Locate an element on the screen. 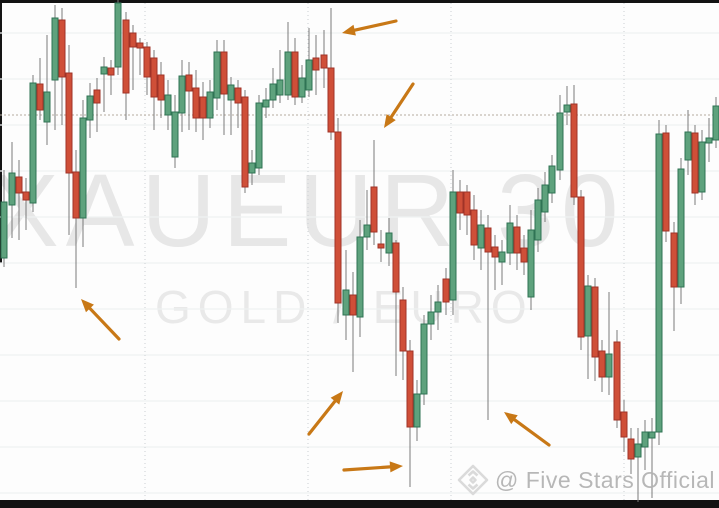 The height and width of the screenshot is (508, 719). top-border is located at coordinates (359, 1).